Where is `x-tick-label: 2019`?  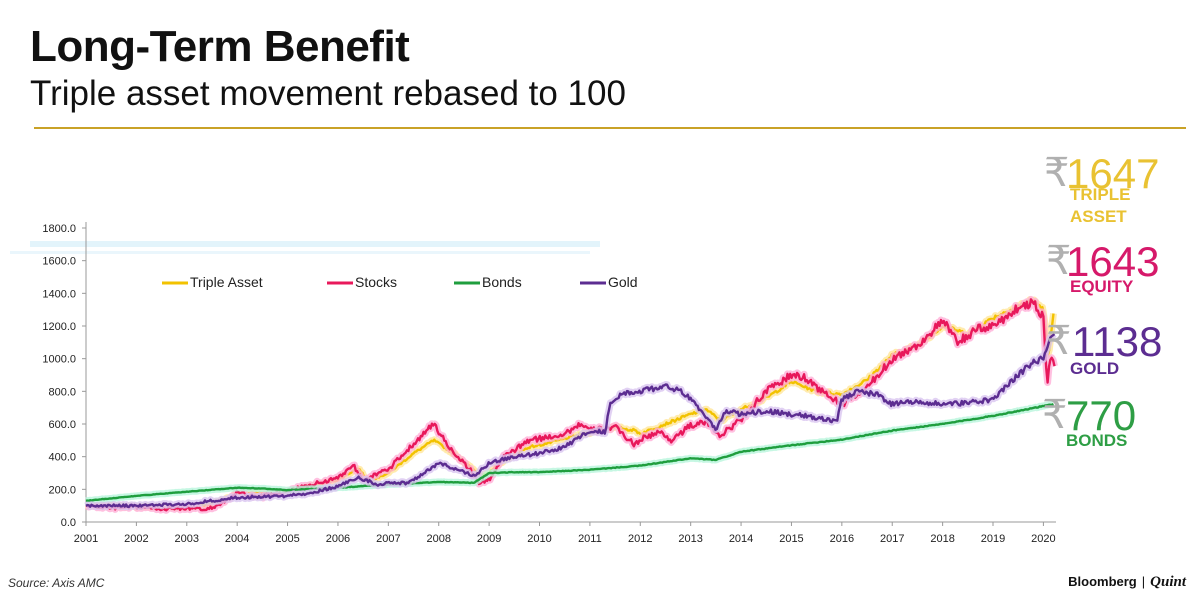 x-tick-label: 2019 is located at coordinates (993, 539).